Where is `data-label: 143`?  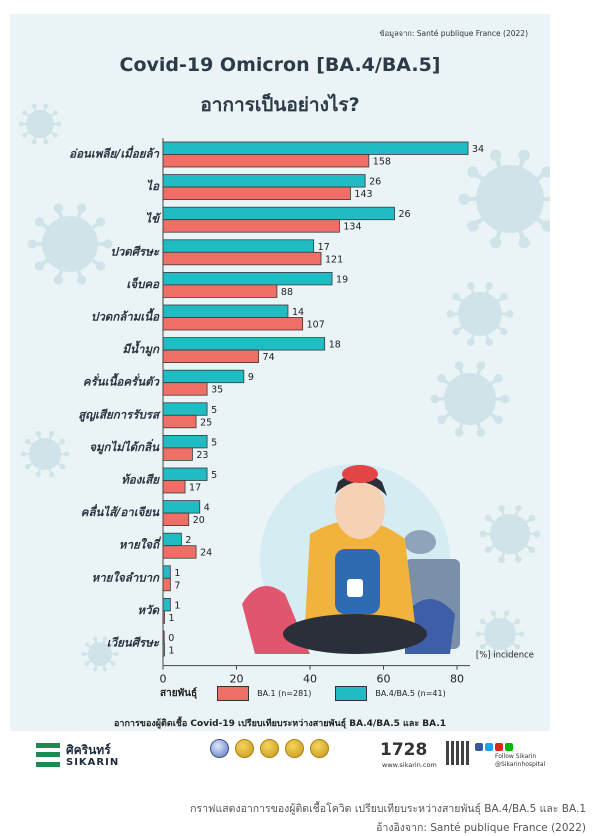 data-label: 143 is located at coordinates (363, 194).